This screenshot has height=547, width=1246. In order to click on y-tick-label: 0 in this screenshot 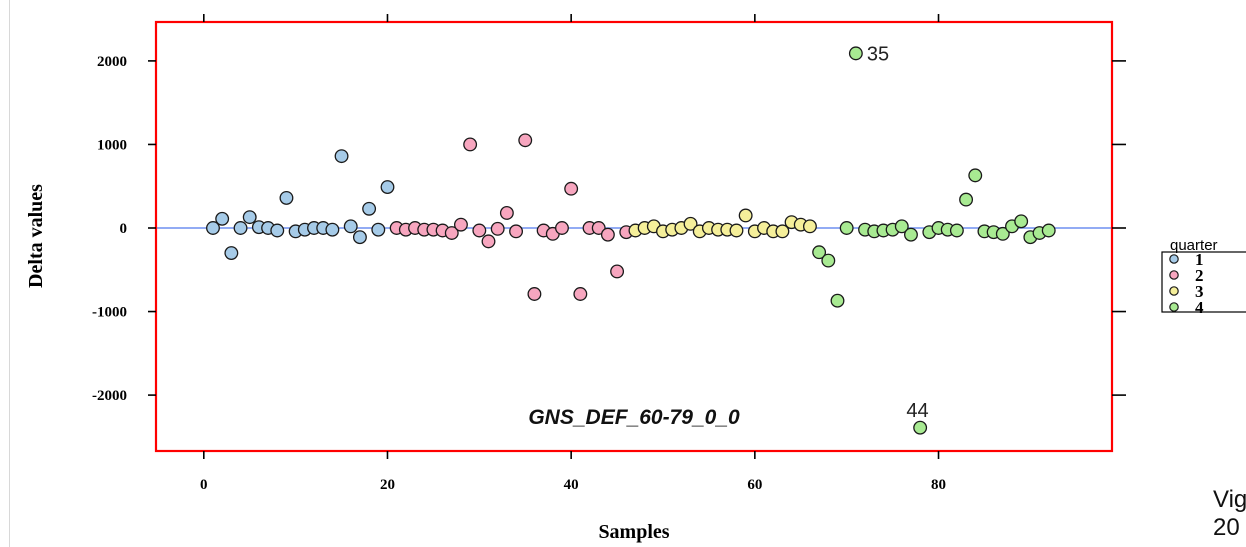, I will do `click(124, 229)`.